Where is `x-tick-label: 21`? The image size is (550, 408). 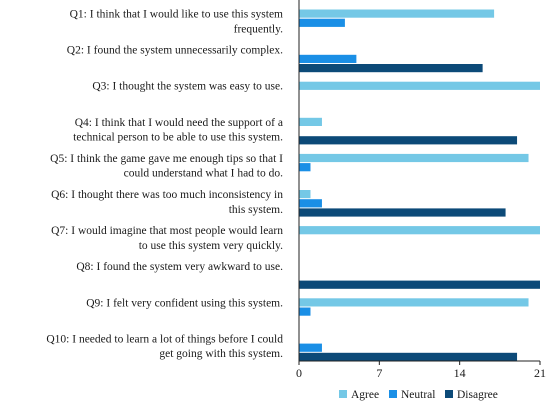 x-tick-label: 21 is located at coordinates (540, 373).